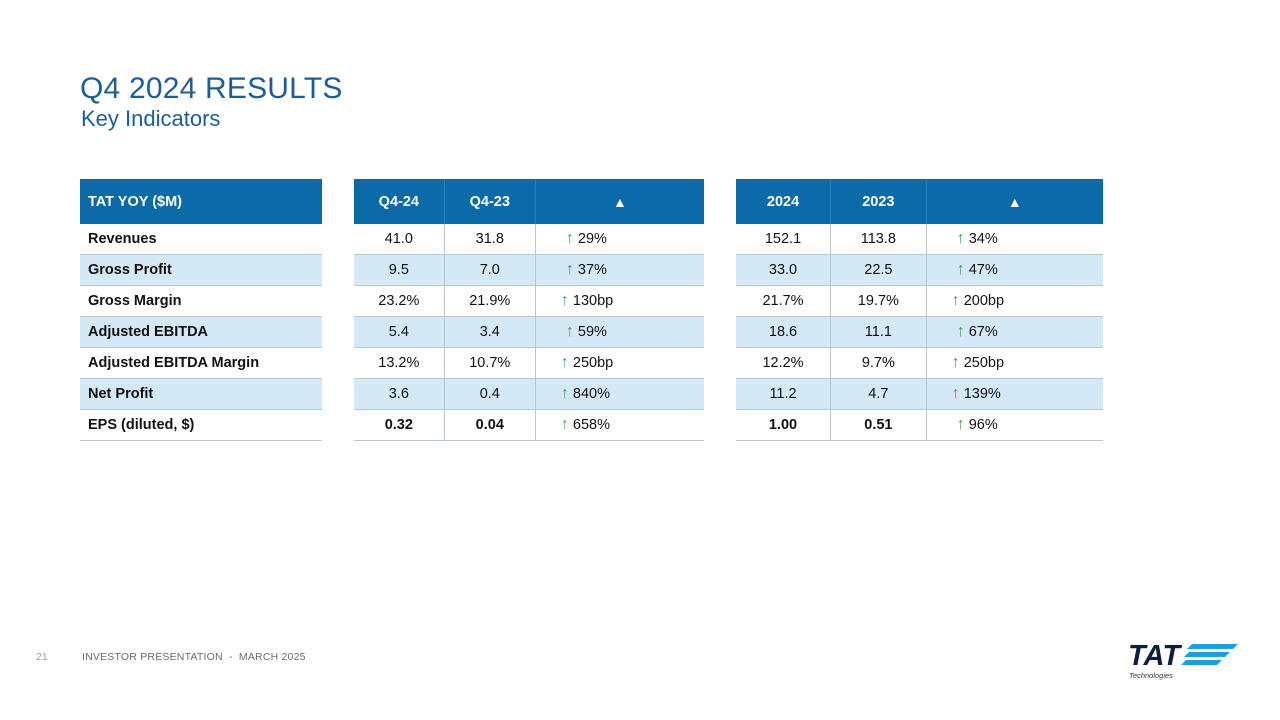 This screenshot has height=720, width=1280. I want to click on row-label: Adjusted EBITDA, so click(201, 332).